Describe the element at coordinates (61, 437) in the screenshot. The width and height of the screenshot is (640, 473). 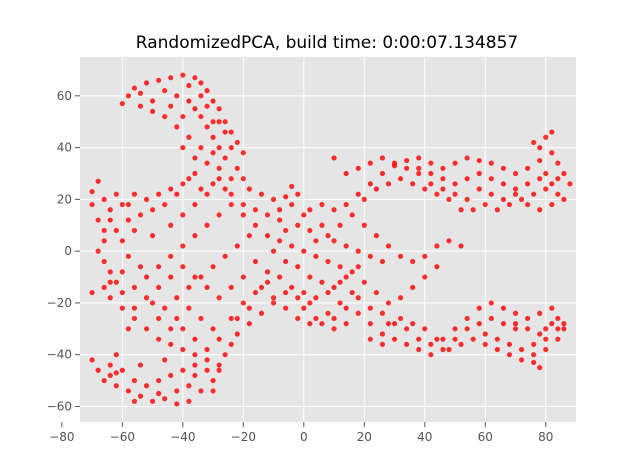
I see `x-tick-label: −80` at that location.